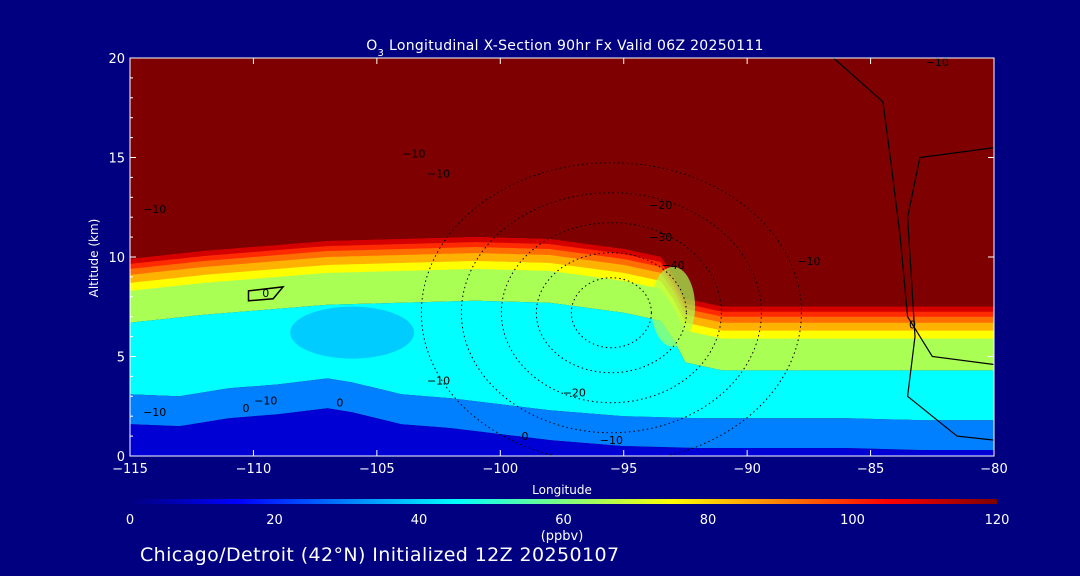  What do you see at coordinates (94, 258) in the screenshot?
I see `y-axis-label: Altitude (km)` at bounding box center [94, 258].